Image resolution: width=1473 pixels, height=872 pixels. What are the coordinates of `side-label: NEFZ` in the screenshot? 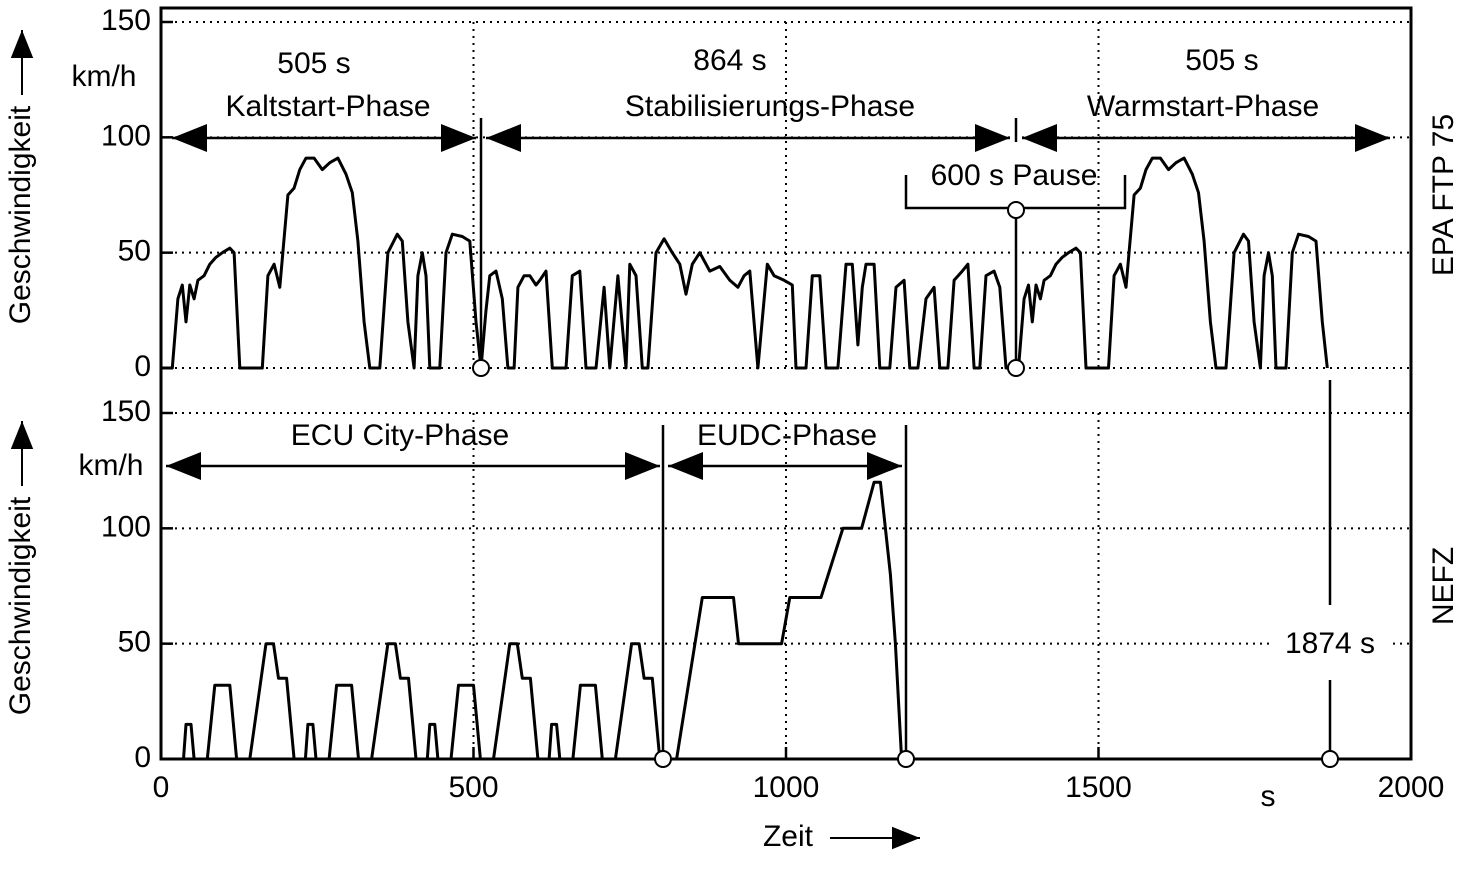 It's located at (1443, 586).